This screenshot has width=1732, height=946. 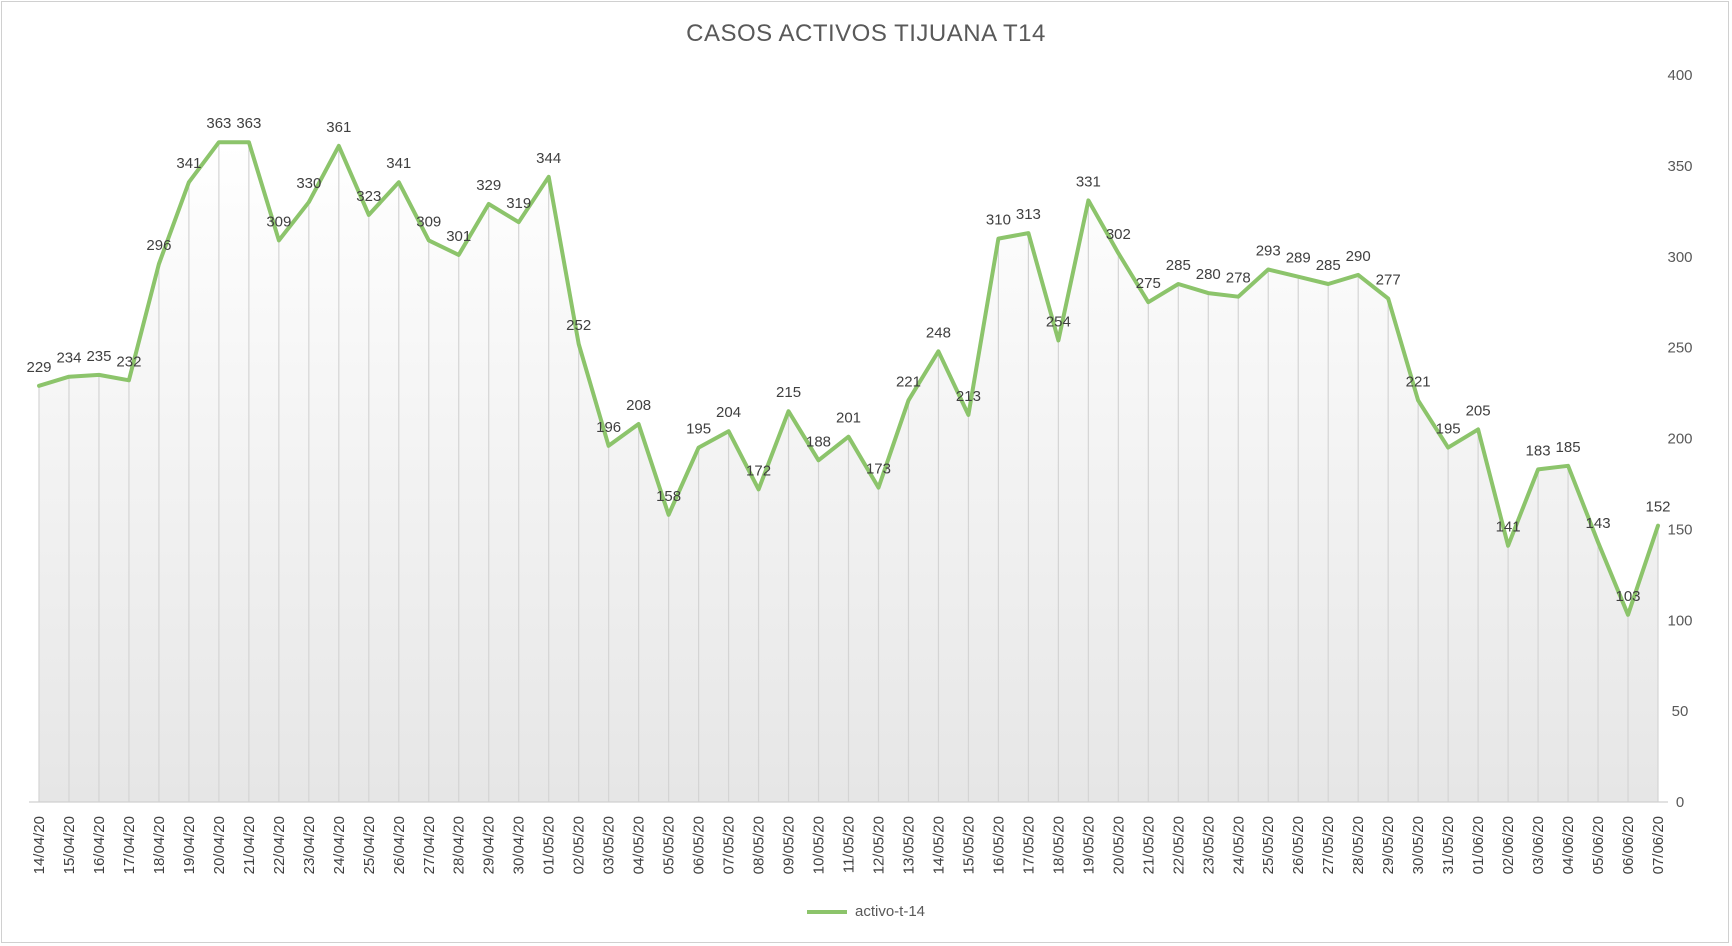 What do you see at coordinates (788, 392) in the screenshot?
I see `data-label: 215` at bounding box center [788, 392].